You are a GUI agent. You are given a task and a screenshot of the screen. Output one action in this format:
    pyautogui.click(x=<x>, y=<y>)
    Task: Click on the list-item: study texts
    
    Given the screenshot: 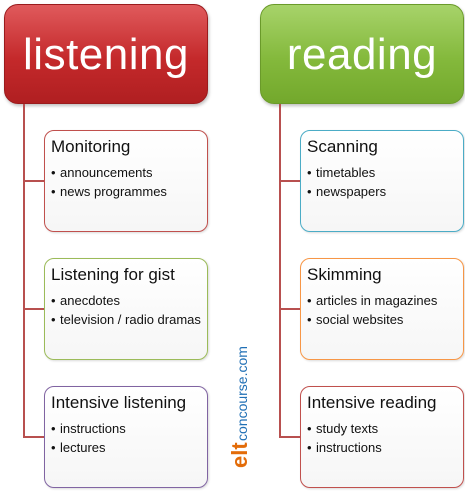 What is the action you would take?
    pyautogui.click(x=382, y=428)
    